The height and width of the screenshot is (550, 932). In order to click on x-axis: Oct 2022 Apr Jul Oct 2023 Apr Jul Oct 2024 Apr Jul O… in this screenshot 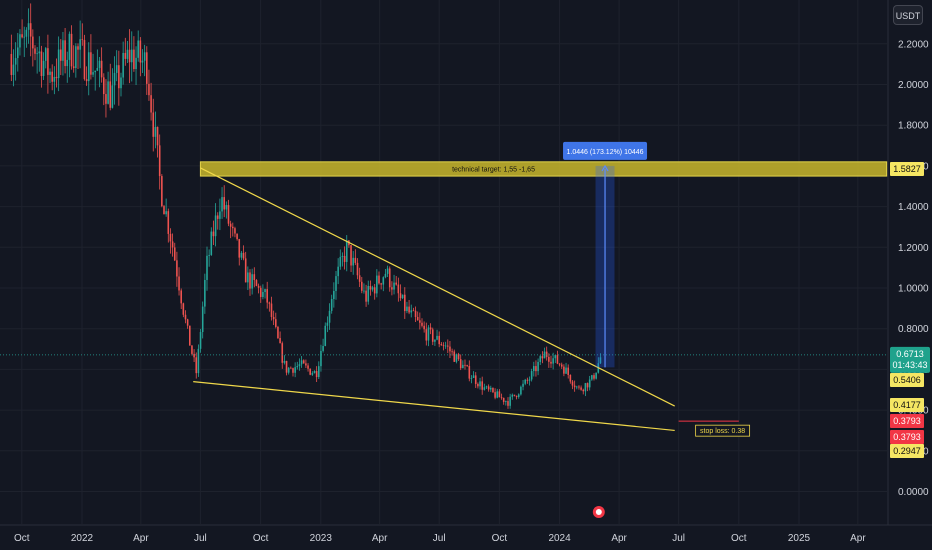, I will do `click(440, 538)`.